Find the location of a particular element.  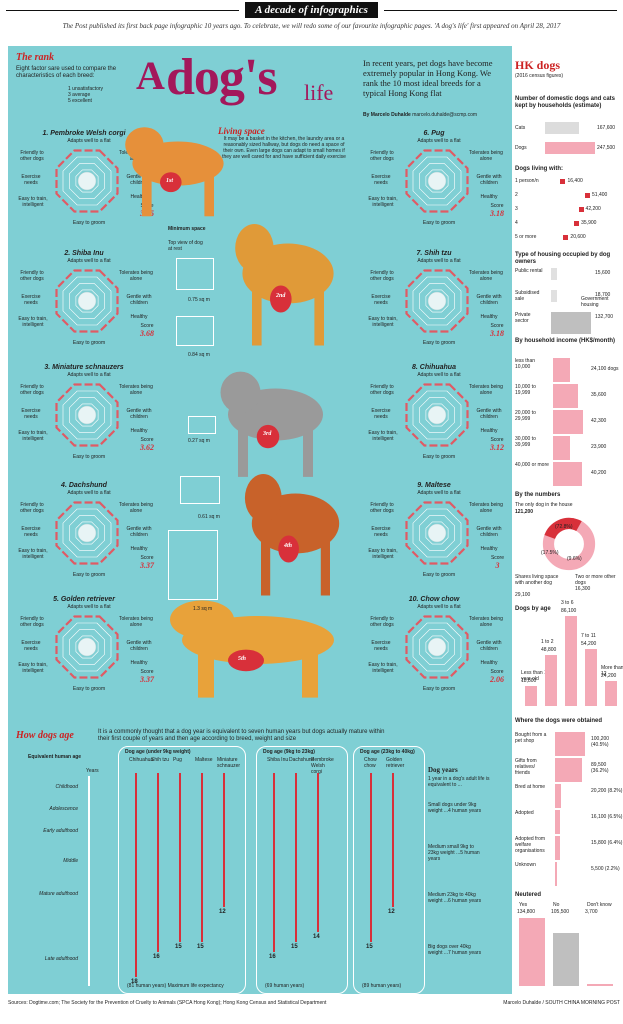

age-stage: Mature adulthood is located at coordinates (58, 894).